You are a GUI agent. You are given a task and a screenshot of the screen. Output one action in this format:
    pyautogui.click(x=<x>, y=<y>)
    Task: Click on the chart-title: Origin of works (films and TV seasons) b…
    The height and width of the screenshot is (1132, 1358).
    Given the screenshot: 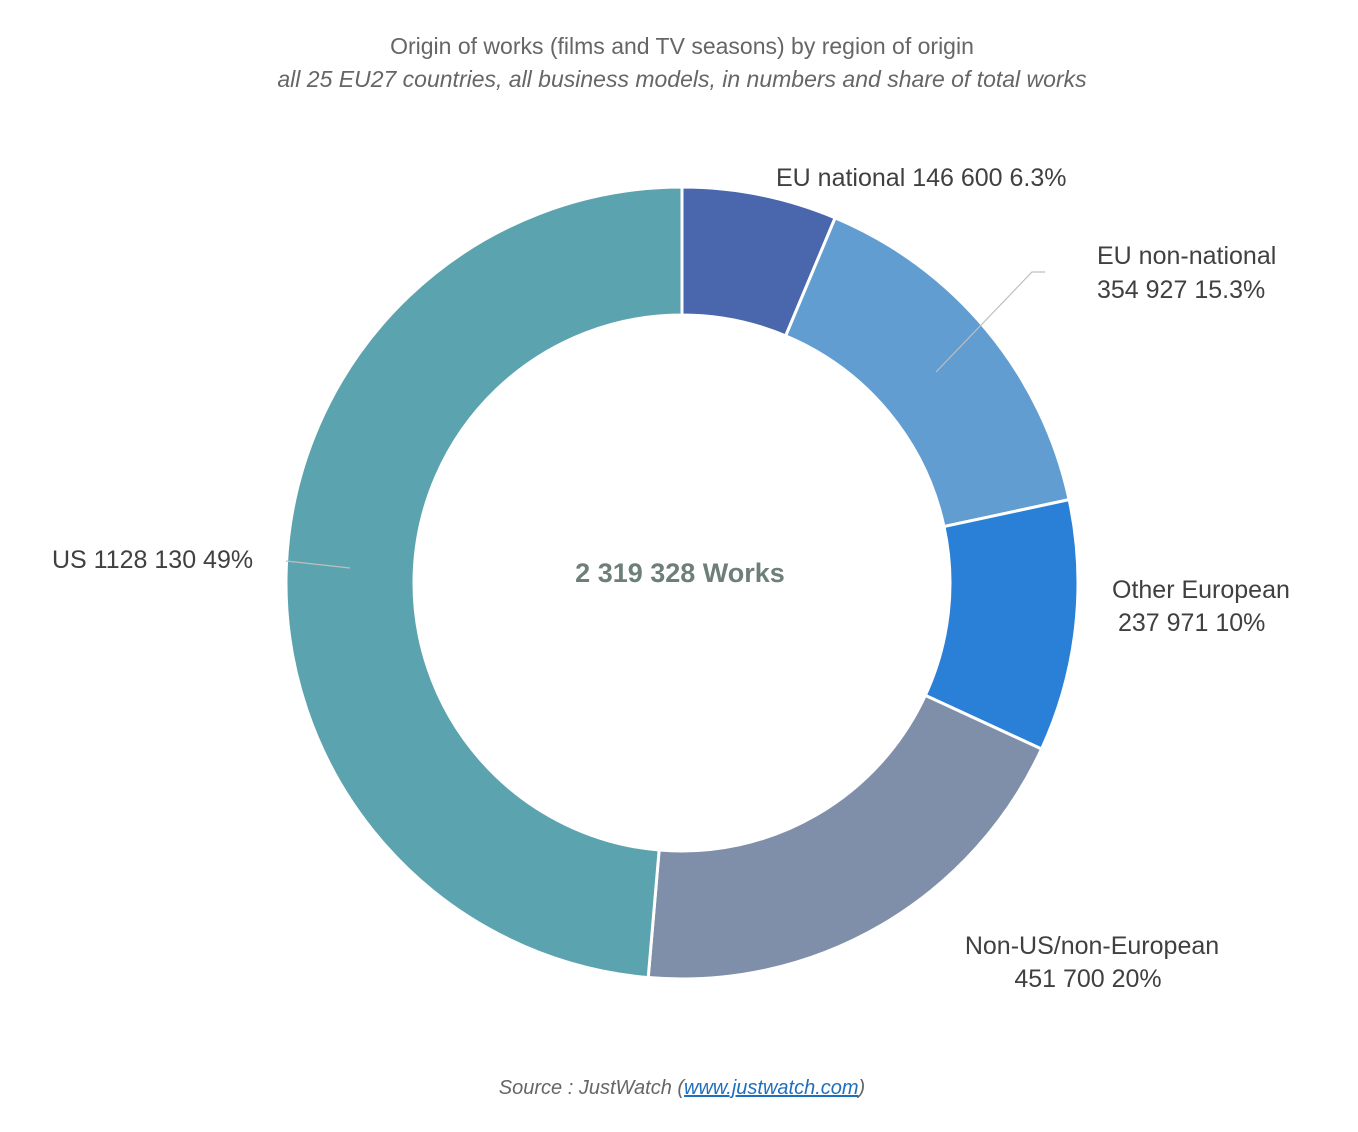 What is the action you would take?
    pyautogui.click(x=682, y=46)
    